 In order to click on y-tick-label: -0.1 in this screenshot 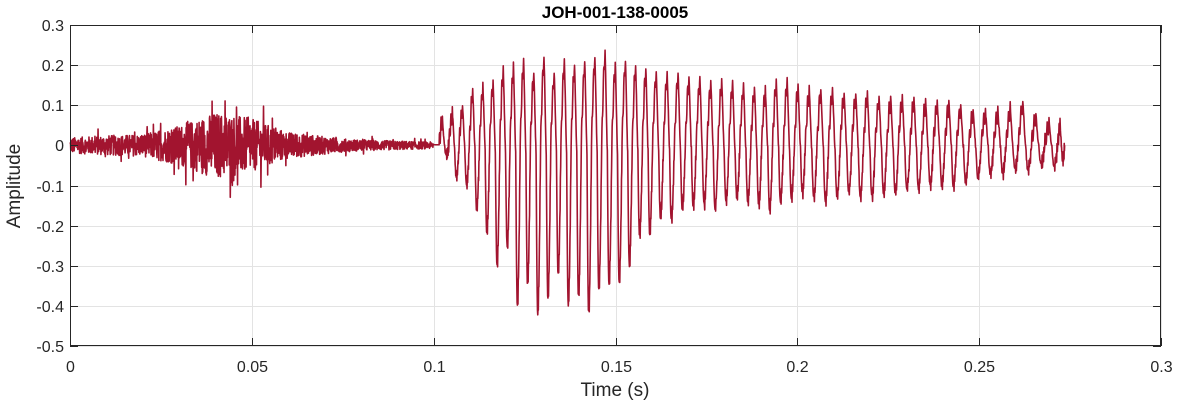, I will do `click(50, 187)`.